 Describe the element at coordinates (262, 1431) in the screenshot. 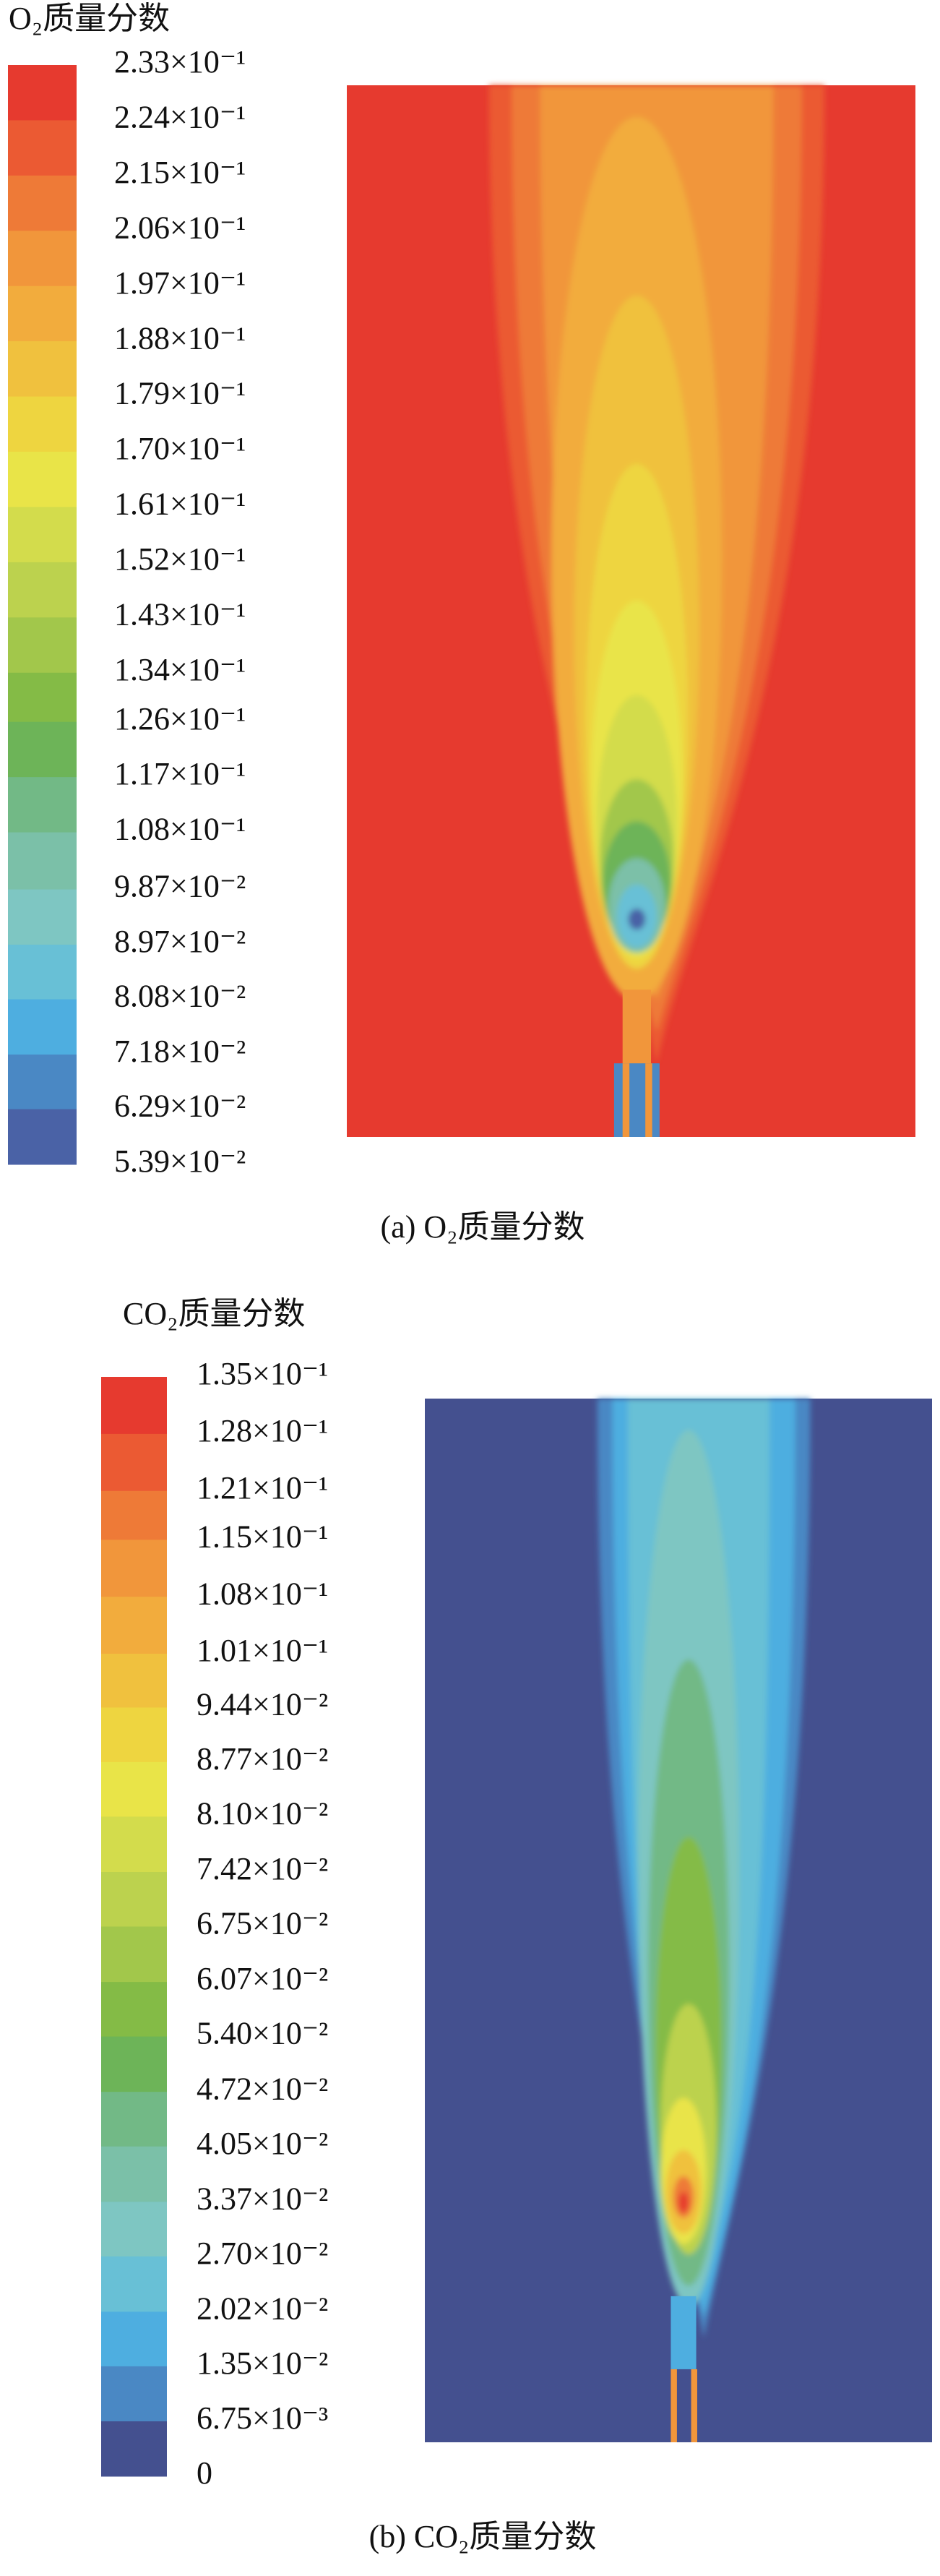

I see `colorbar-tick-label: 1.28×10⁻¹` at that location.